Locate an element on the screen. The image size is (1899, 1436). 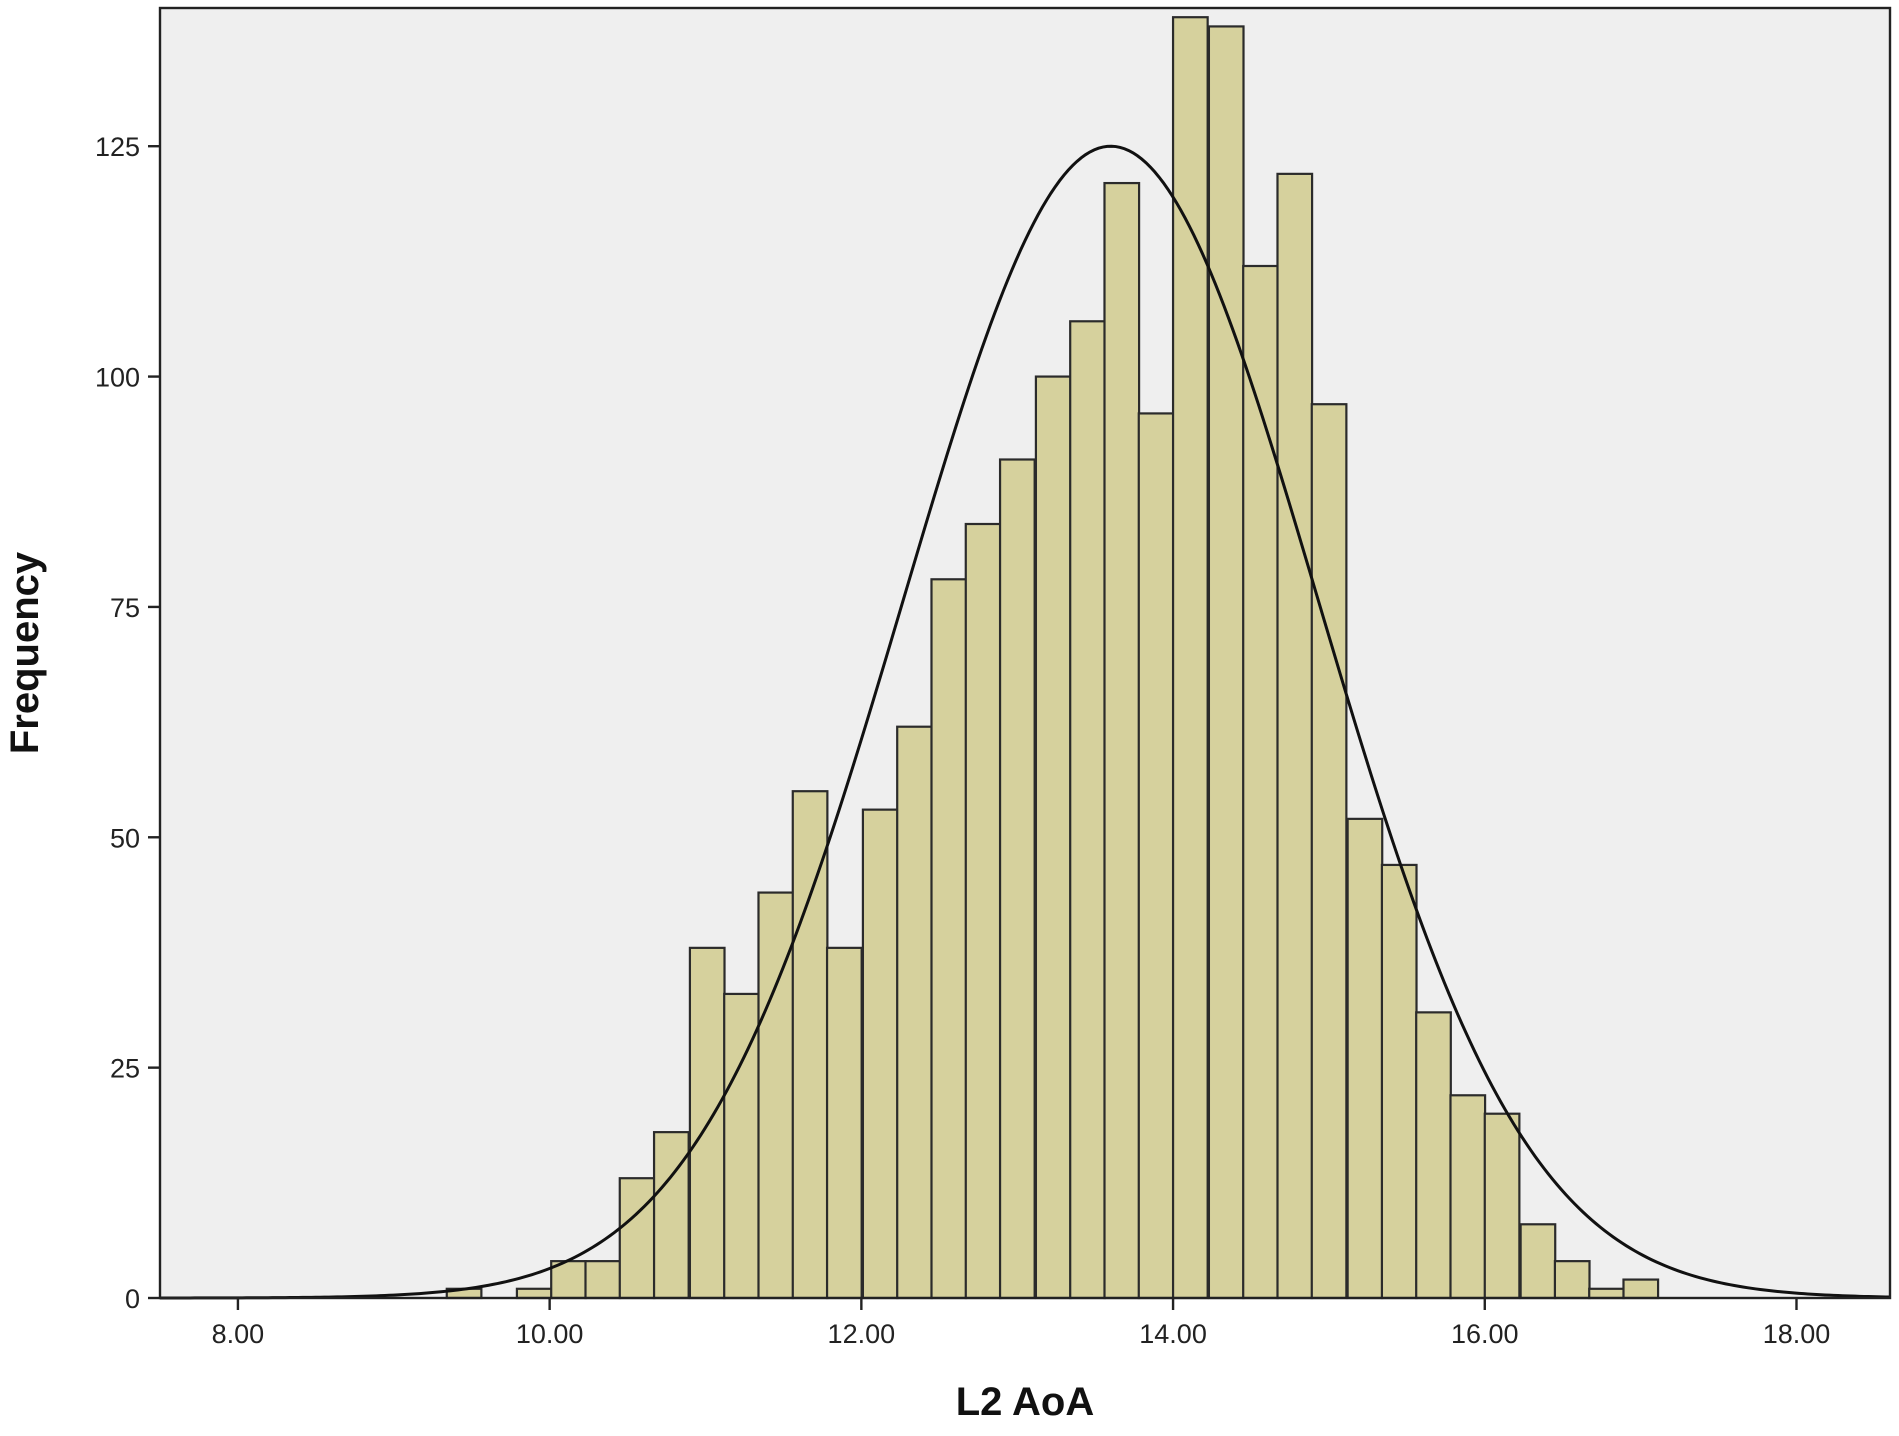
x-tick-label: 12.00 is located at coordinates (862, 1334).